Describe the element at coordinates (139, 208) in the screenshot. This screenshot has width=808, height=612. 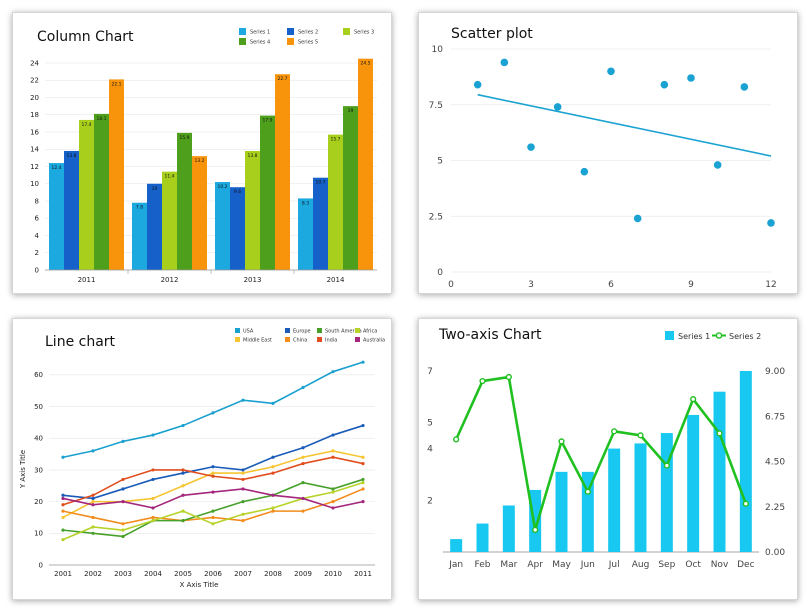
I see `data-label: 7.8` at that location.